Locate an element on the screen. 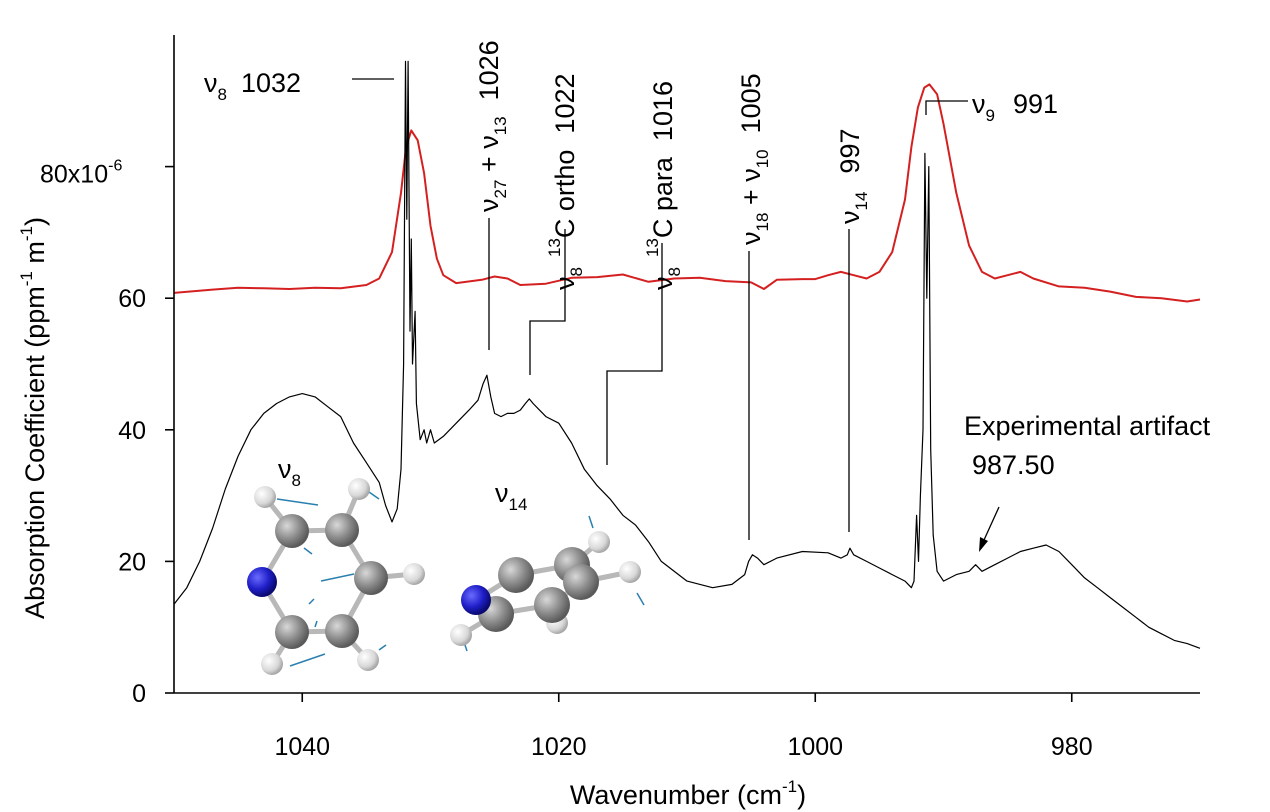 The width and height of the screenshot is (1270, 812). artifact-arrow-line is located at coordinates (991, 523).